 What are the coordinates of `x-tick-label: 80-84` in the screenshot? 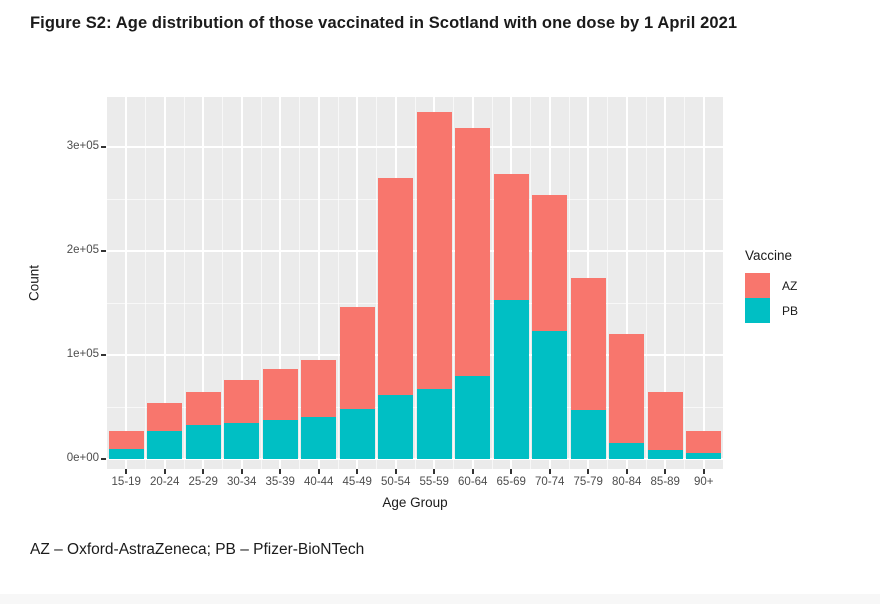 It's located at (627, 482).